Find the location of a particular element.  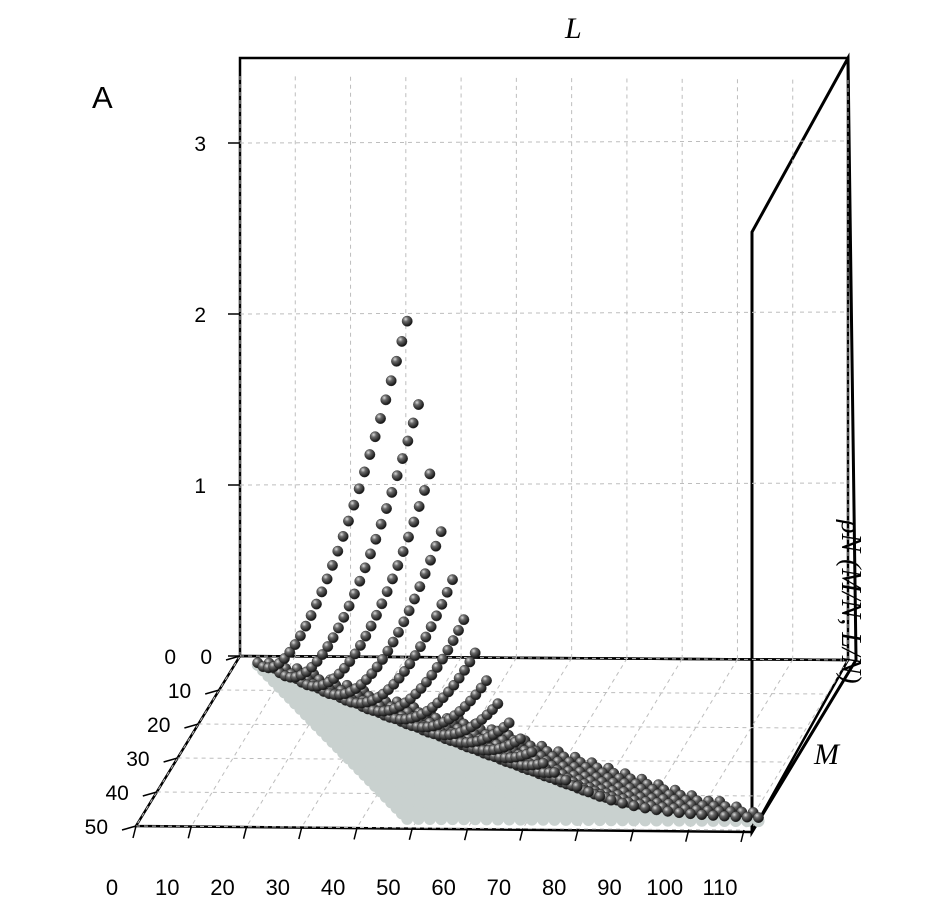

x-tick-label: 0 is located at coordinates (112, 887).